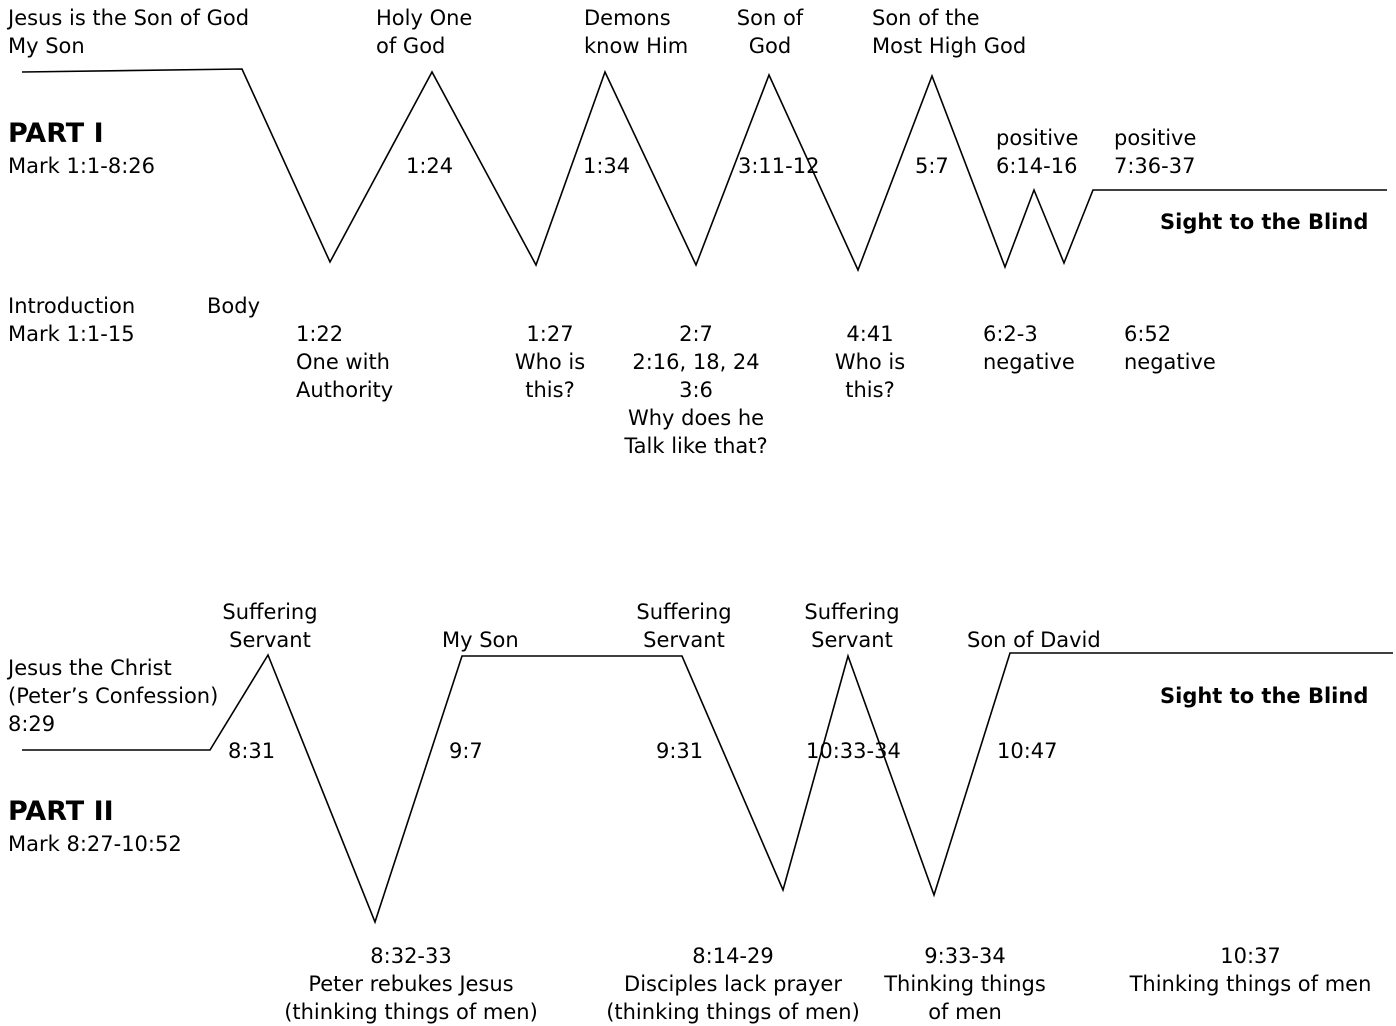  What do you see at coordinates (430, 166) in the screenshot?
I see `part1-peak-ref-1: 1:24` at bounding box center [430, 166].